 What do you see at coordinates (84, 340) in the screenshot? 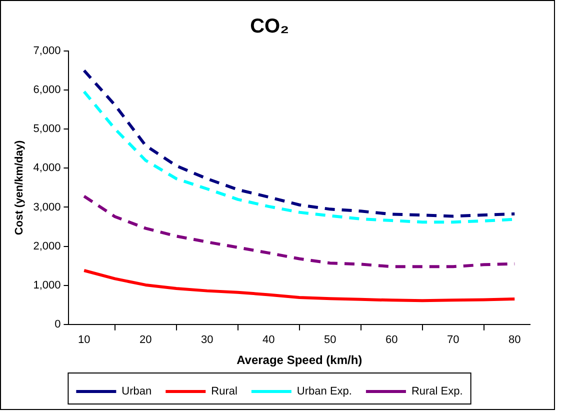
I see `x-tick-label: 10` at bounding box center [84, 340].